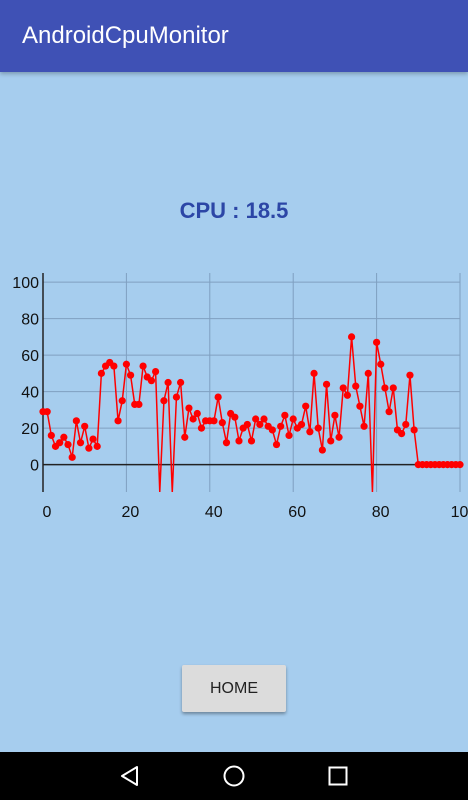 The image size is (468, 800). I want to click on nav-home-button, so click(234, 776).